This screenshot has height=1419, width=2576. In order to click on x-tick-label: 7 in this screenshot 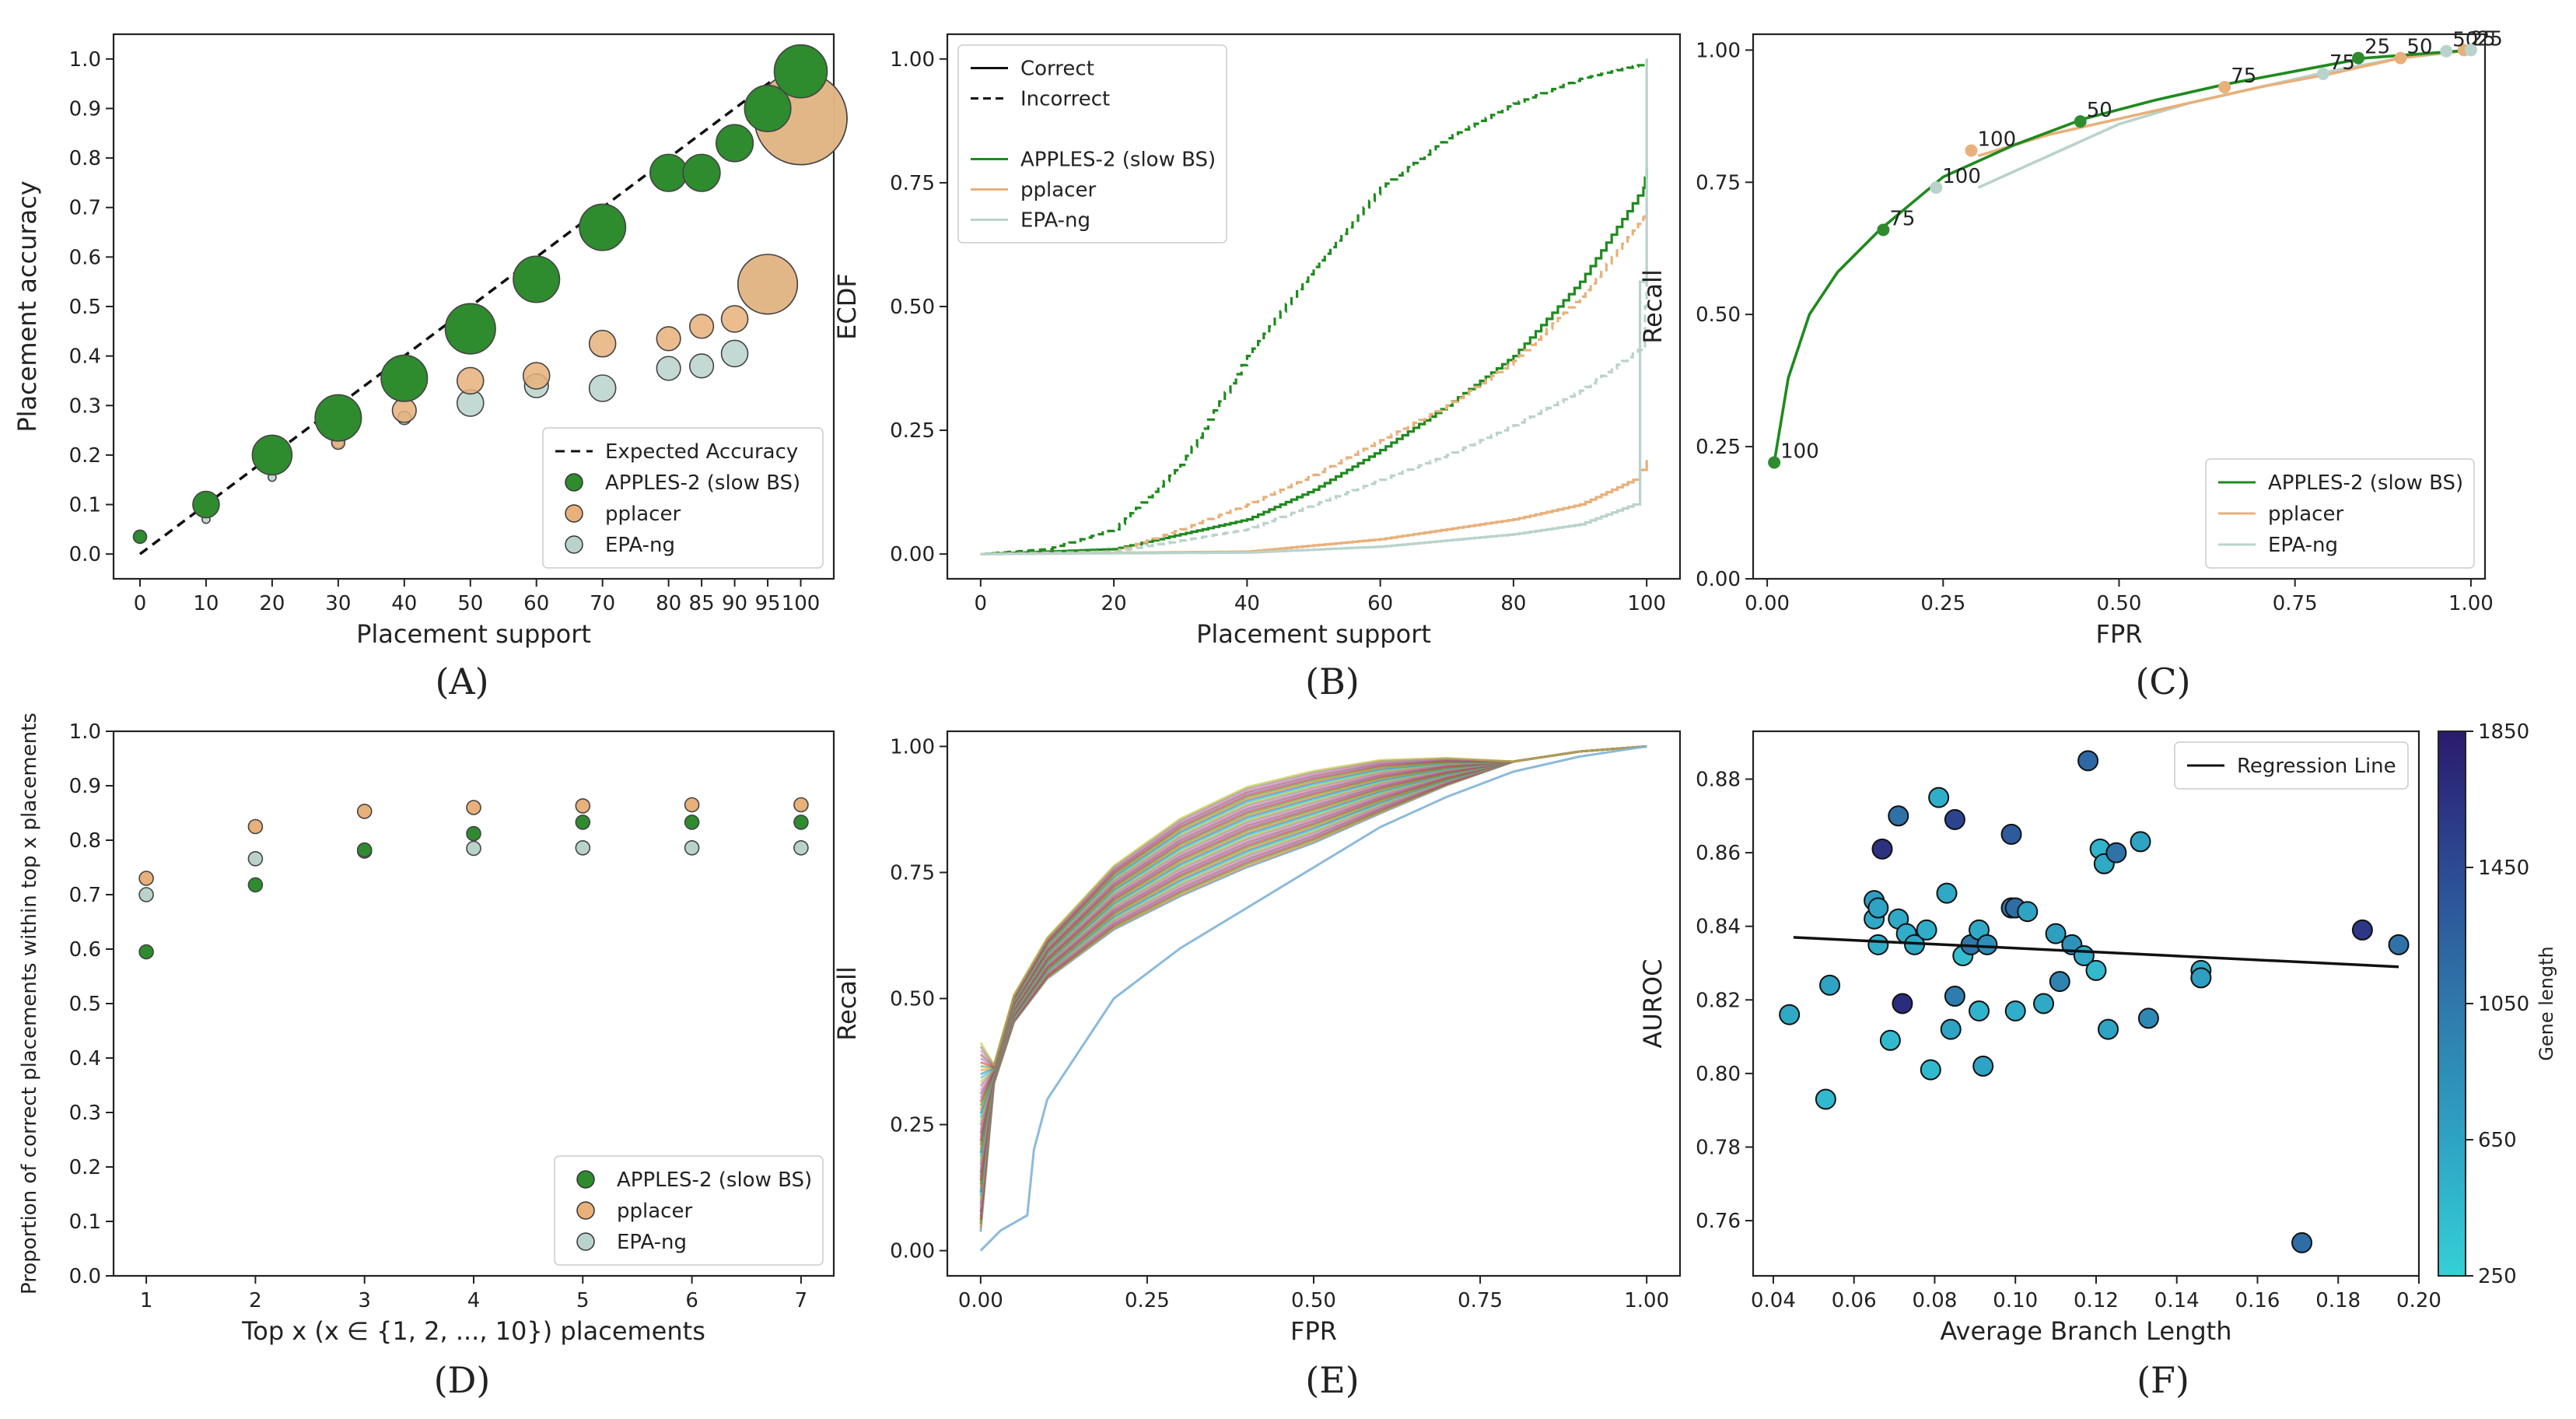, I will do `click(801, 1300)`.